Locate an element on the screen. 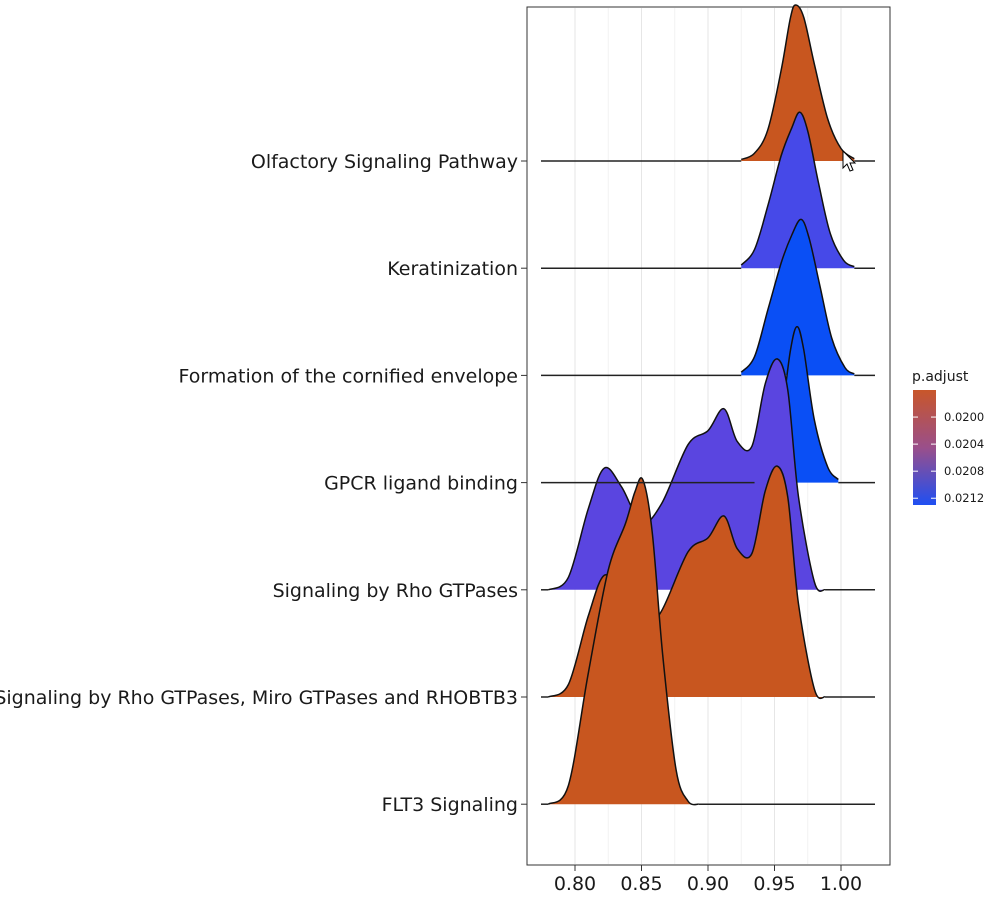 The height and width of the screenshot is (899, 997). legend: p.adjust 0.0200 0.0204 0.0208 0.0212 is located at coordinates (948, 437).